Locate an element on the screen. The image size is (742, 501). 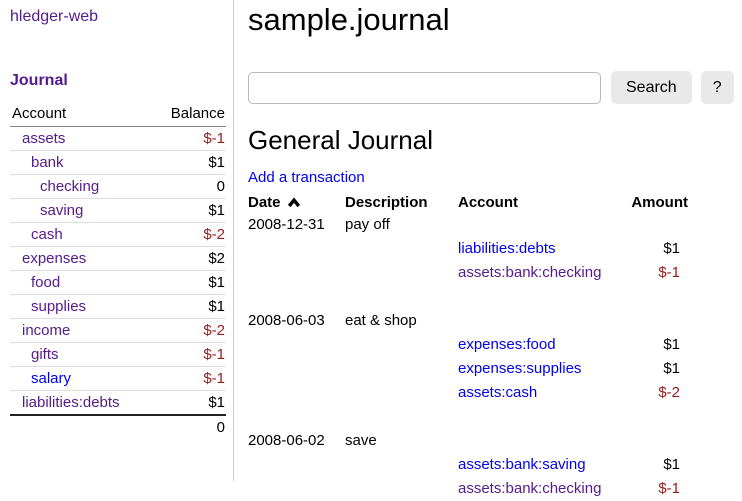
account-cell: checking is located at coordinates (81, 186).